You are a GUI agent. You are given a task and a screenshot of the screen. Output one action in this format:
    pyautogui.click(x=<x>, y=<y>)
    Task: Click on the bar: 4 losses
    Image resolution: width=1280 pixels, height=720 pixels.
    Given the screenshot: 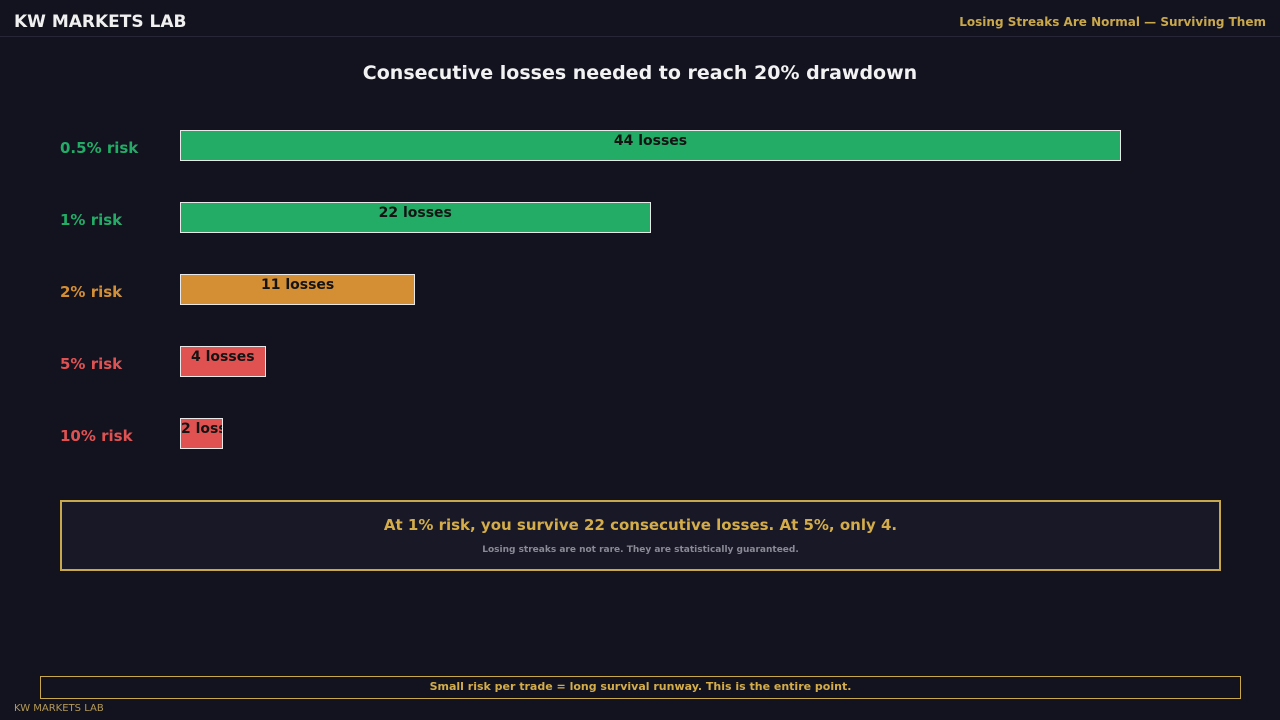 What is the action you would take?
    pyautogui.click(x=223, y=361)
    